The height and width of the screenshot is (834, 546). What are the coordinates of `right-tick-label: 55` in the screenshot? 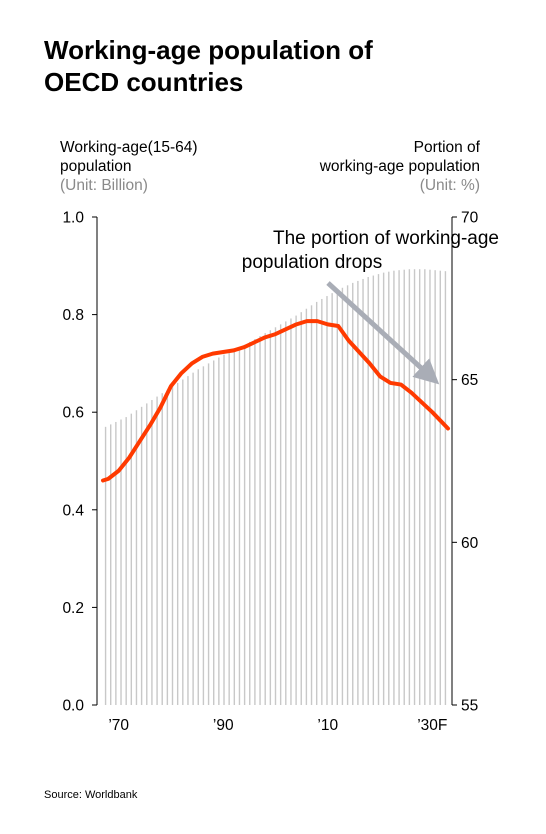 It's located at (469, 706).